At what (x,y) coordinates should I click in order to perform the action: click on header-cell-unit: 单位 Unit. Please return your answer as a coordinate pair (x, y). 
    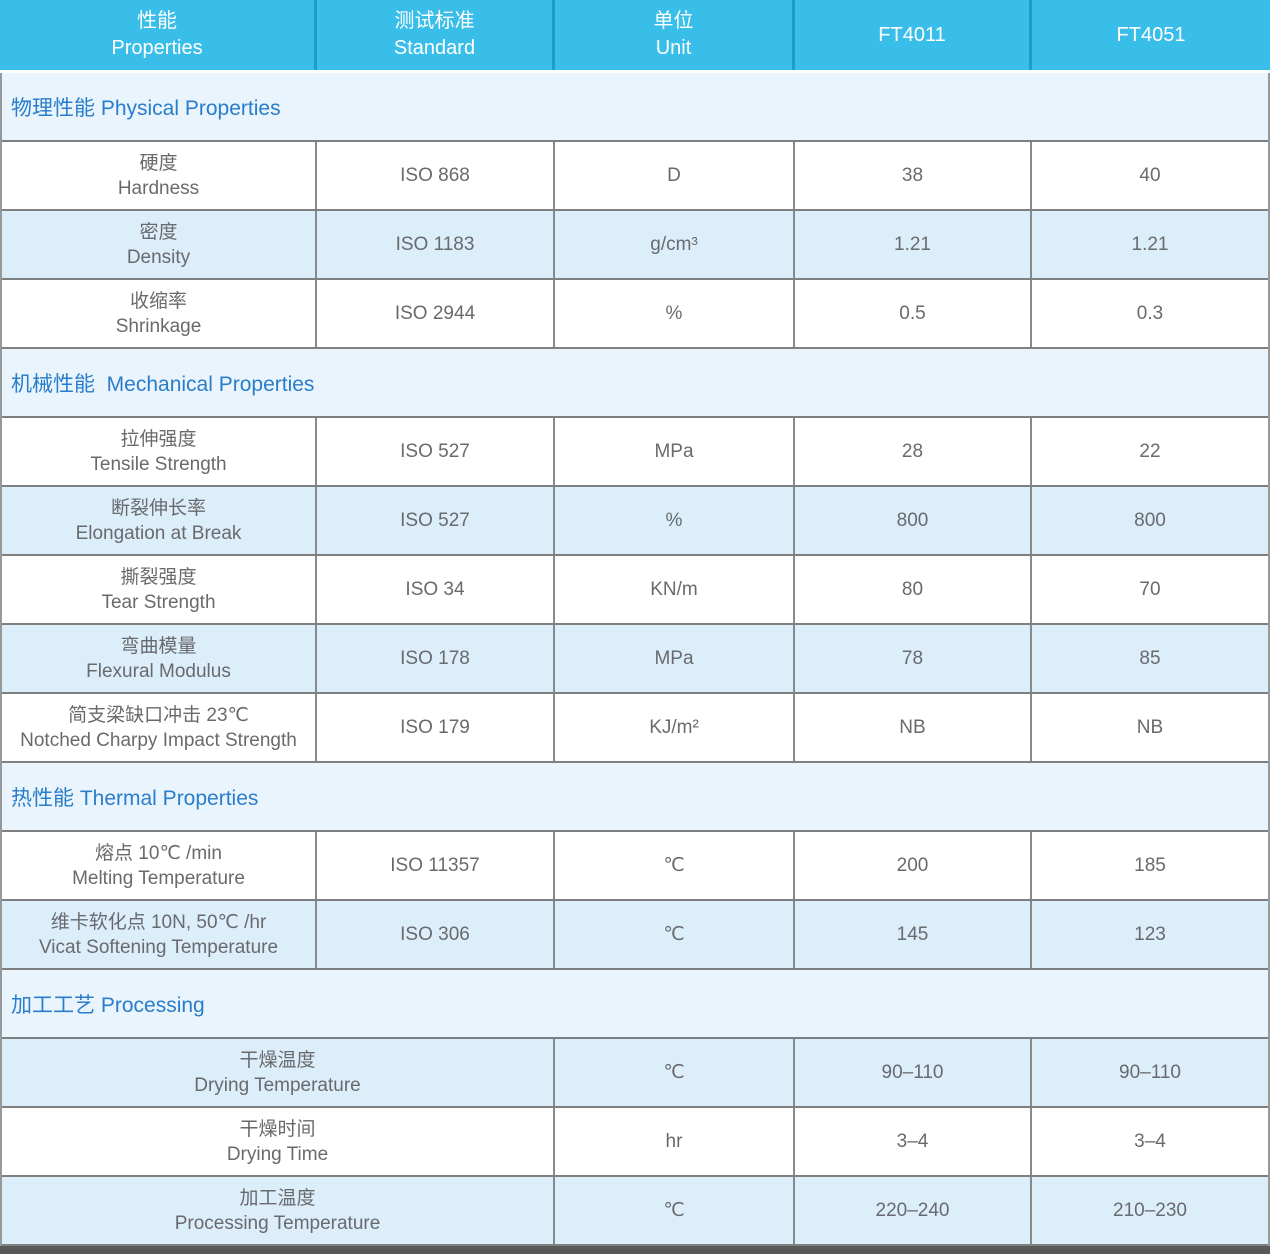
    Looking at the image, I should click on (675, 35).